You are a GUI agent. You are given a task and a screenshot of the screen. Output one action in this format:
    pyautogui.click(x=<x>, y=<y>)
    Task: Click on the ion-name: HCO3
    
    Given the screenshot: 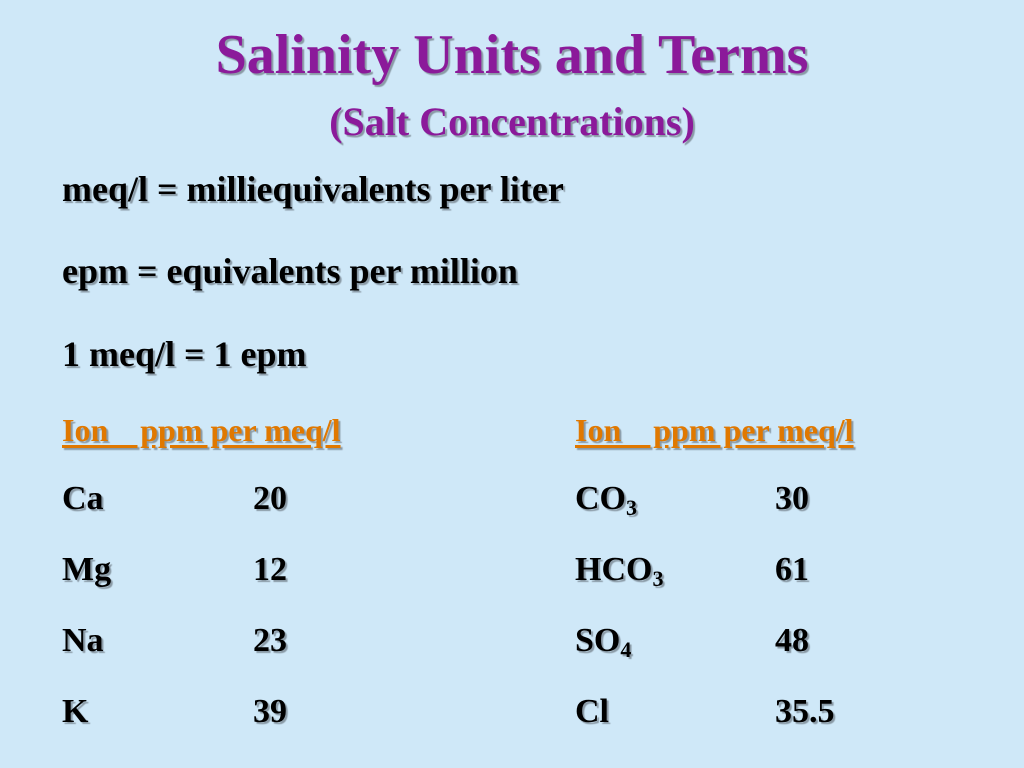 What is the action you would take?
    pyautogui.click(x=619, y=570)
    